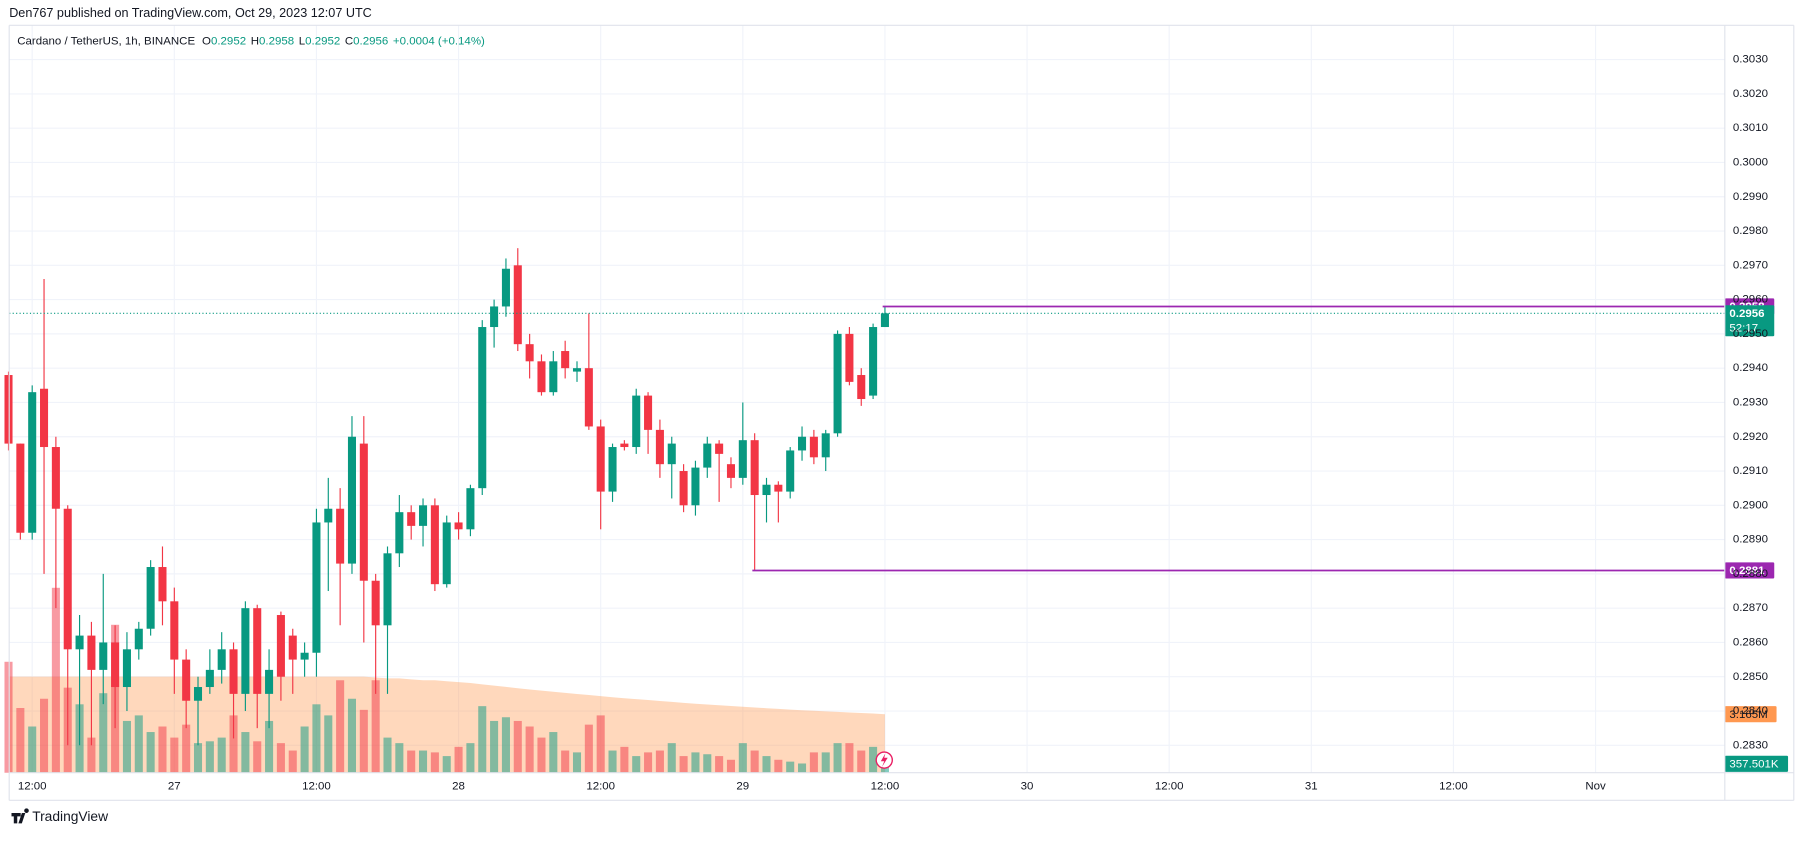 The image size is (1803, 841). Describe the element at coordinates (1746, 314) in the screenshot. I see `last-price-label: 0.2956` at that location.